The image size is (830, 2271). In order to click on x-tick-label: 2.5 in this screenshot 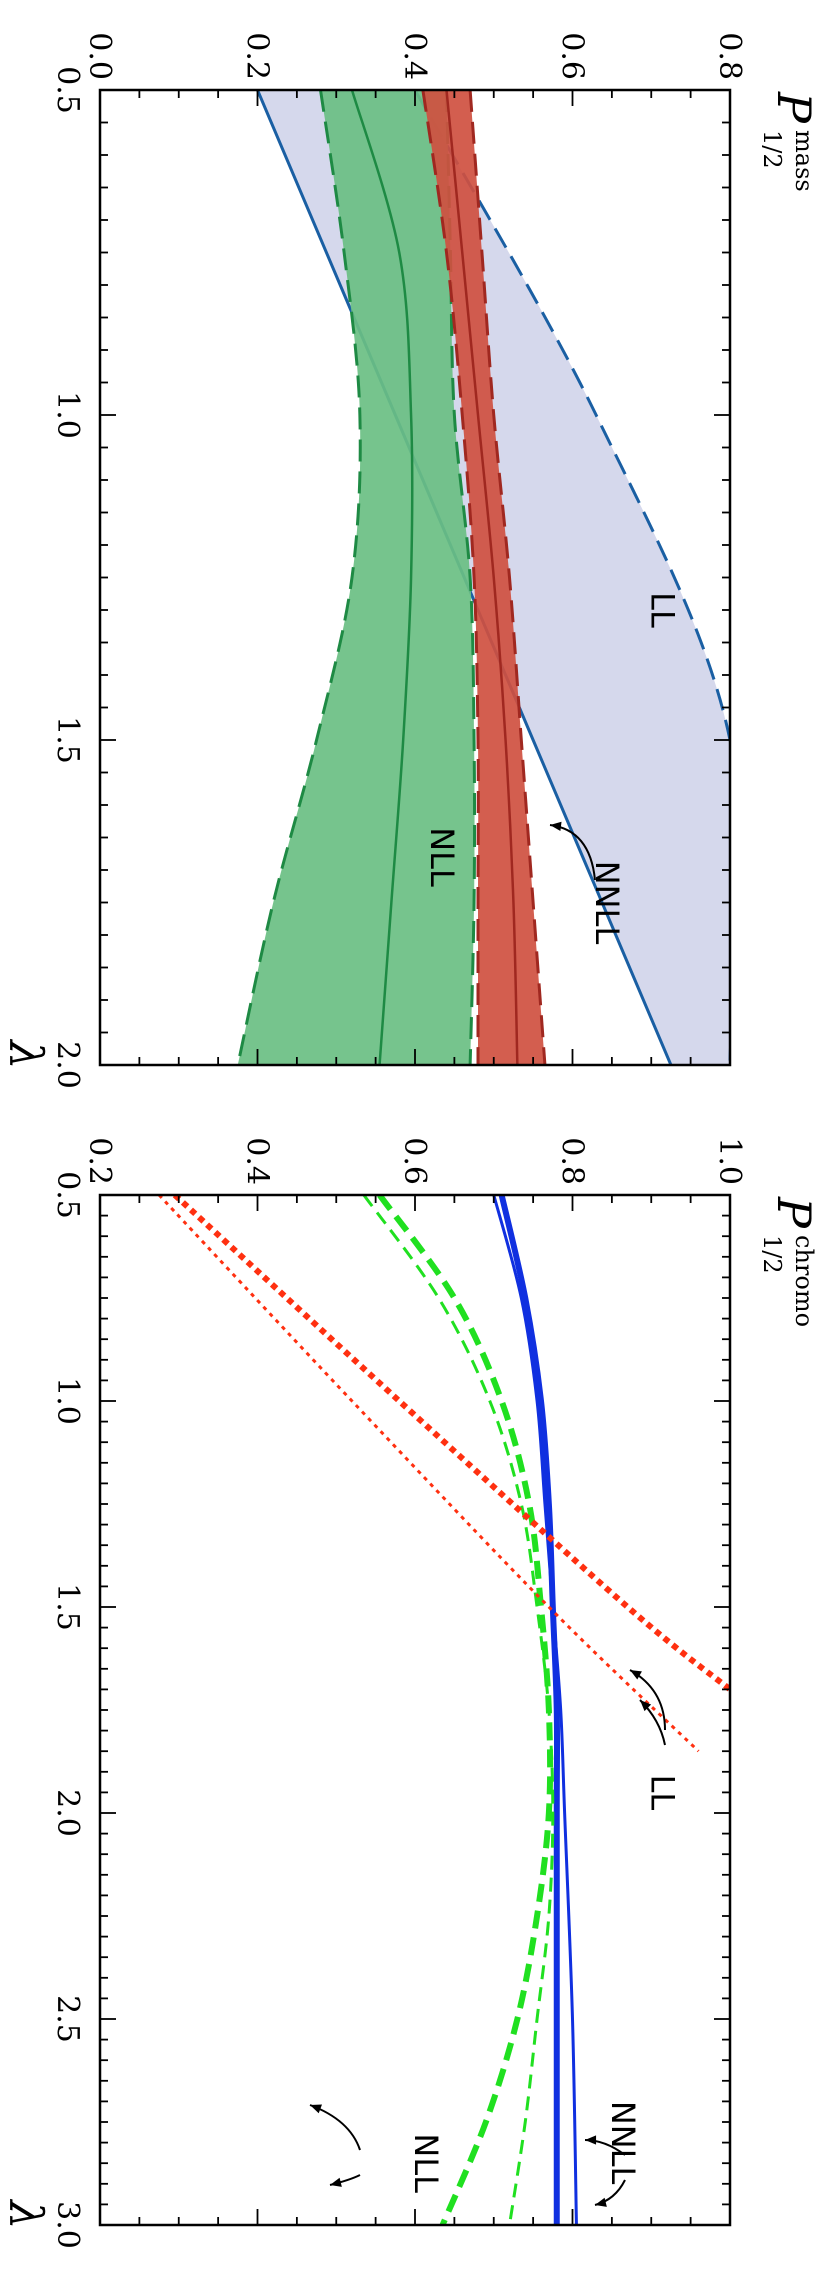, I will do `click(67, 2019)`.